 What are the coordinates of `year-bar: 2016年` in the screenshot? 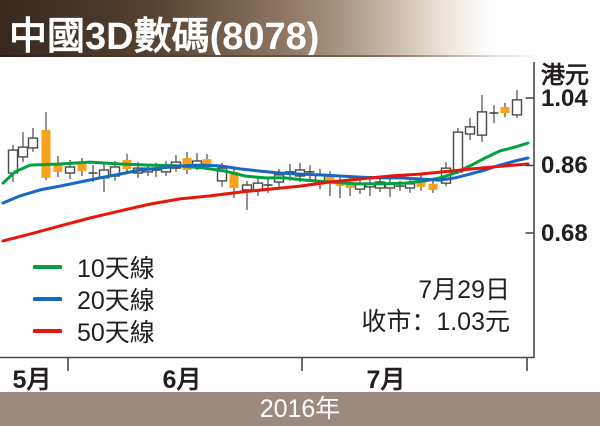 It's located at (300, 409).